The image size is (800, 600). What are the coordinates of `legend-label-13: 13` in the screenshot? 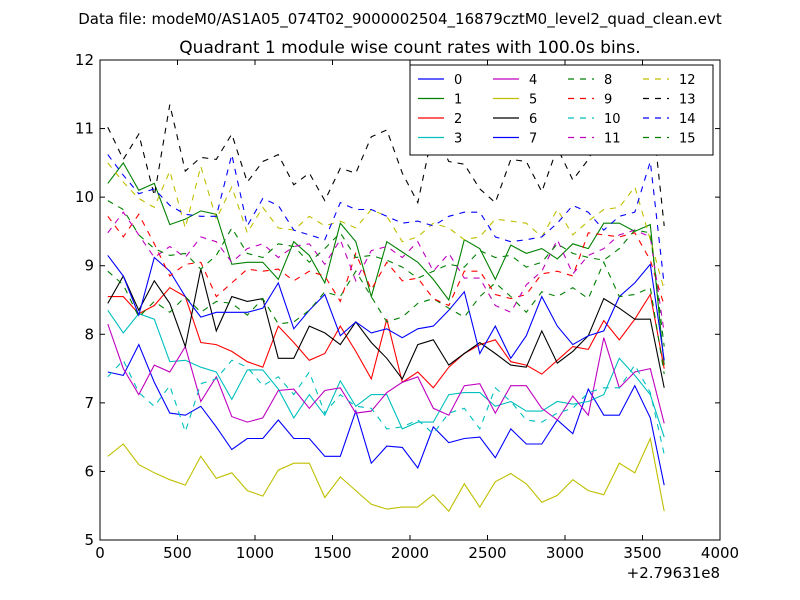 It's located at (687, 100).